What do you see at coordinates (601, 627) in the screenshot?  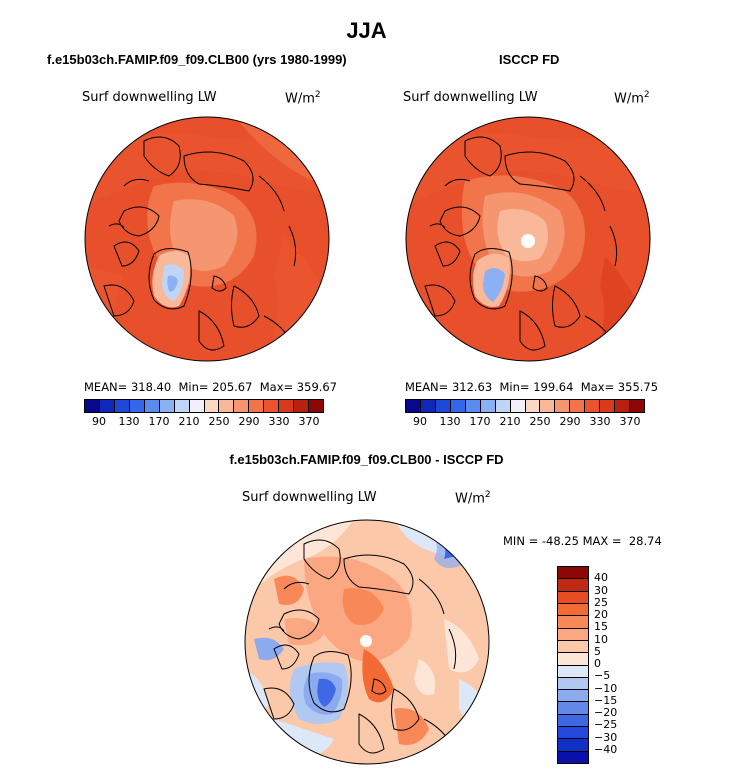 I see `colorbar-tick-label: 15` at bounding box center [601, 627].